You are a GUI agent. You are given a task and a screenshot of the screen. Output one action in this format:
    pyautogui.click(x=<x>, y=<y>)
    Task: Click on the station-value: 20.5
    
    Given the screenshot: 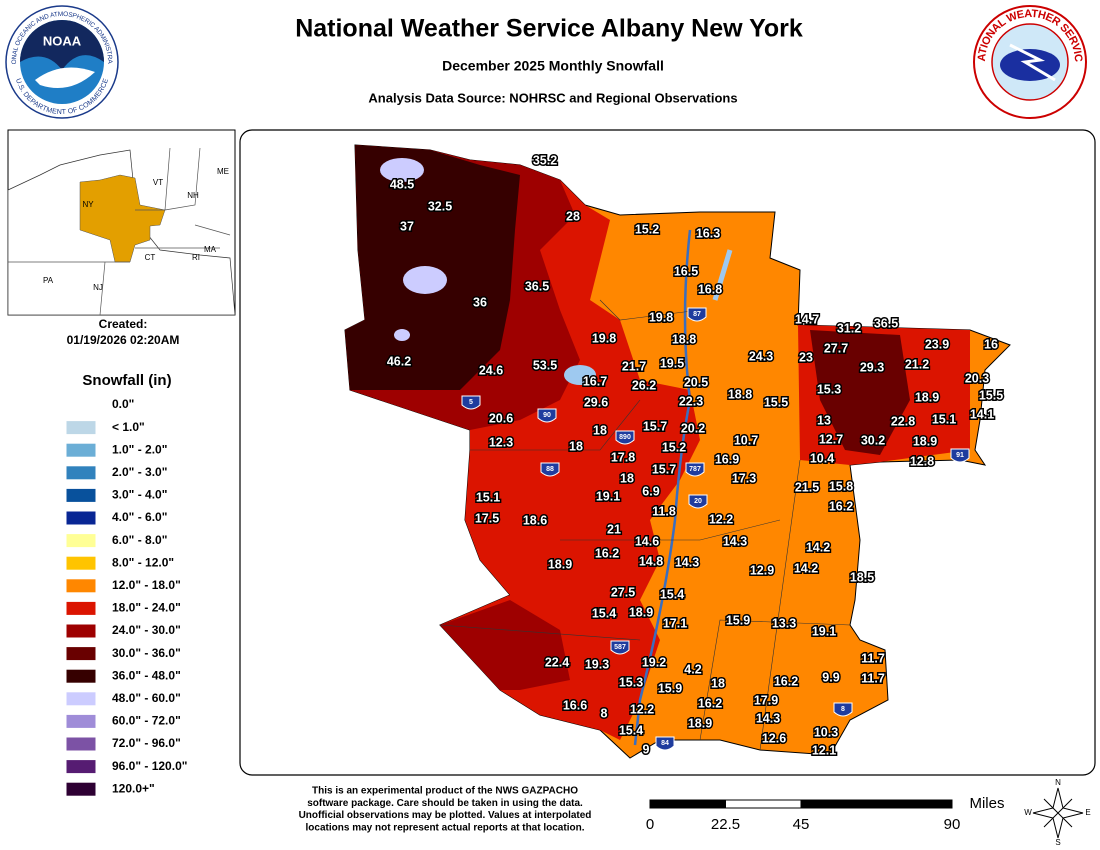 What is the action you would take?
    pyautogui.click(x=696, y=382)
    